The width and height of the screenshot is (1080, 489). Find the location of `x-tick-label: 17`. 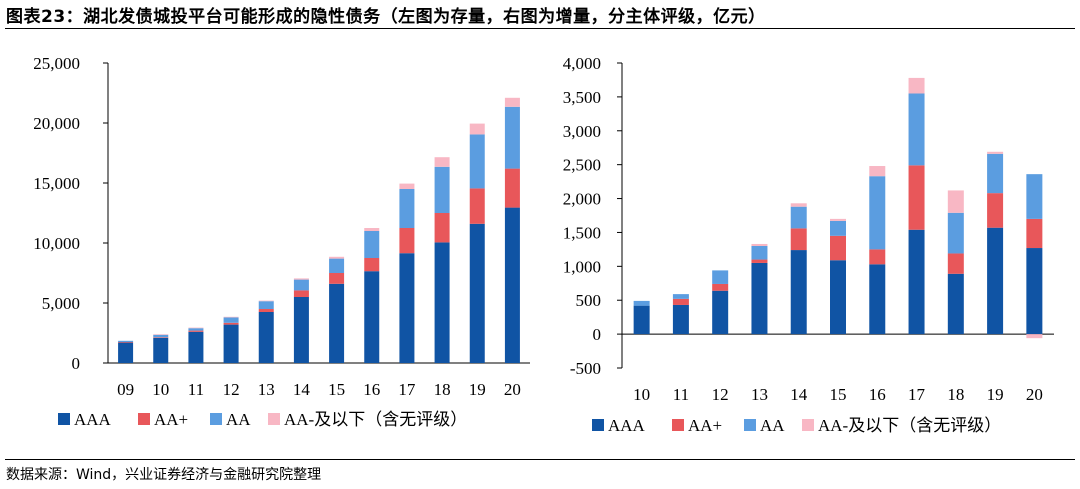

x-tick-label: 17 is located at coordinates (407, 389).